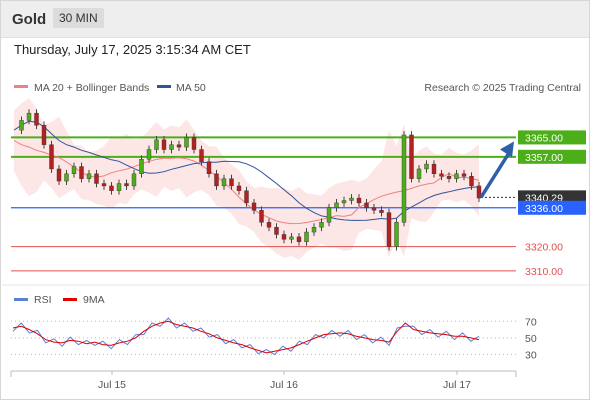 Image resolution: width=590 pixels, height=400 pixels. I want to click on timeframe-badge: 30 MIN, so click(78, 18).